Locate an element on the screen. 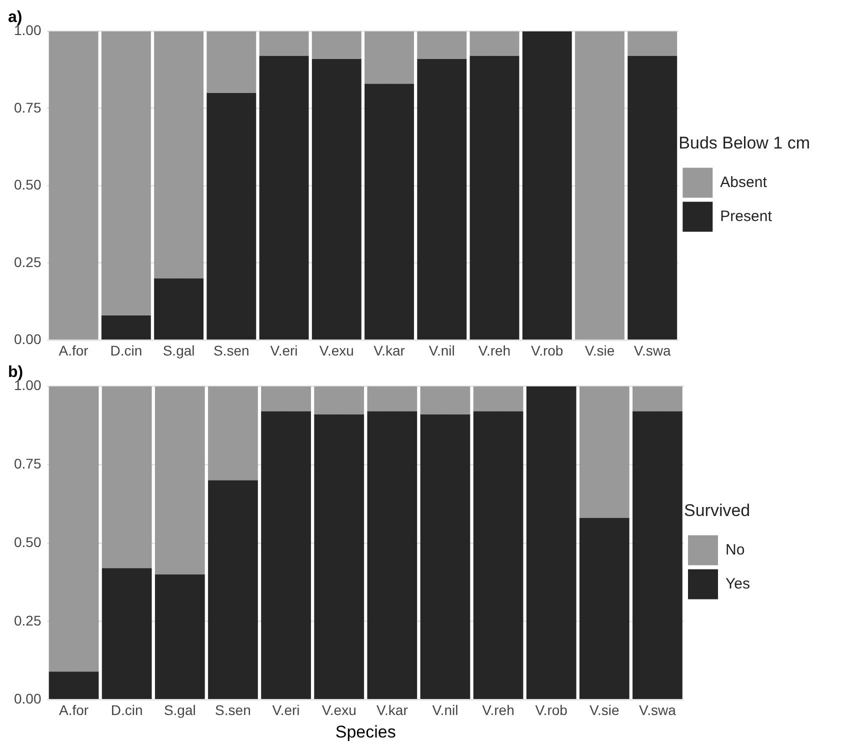 This screenshot has height=753, width=846. legend-label: Yes is located at coordinates (738, 583).